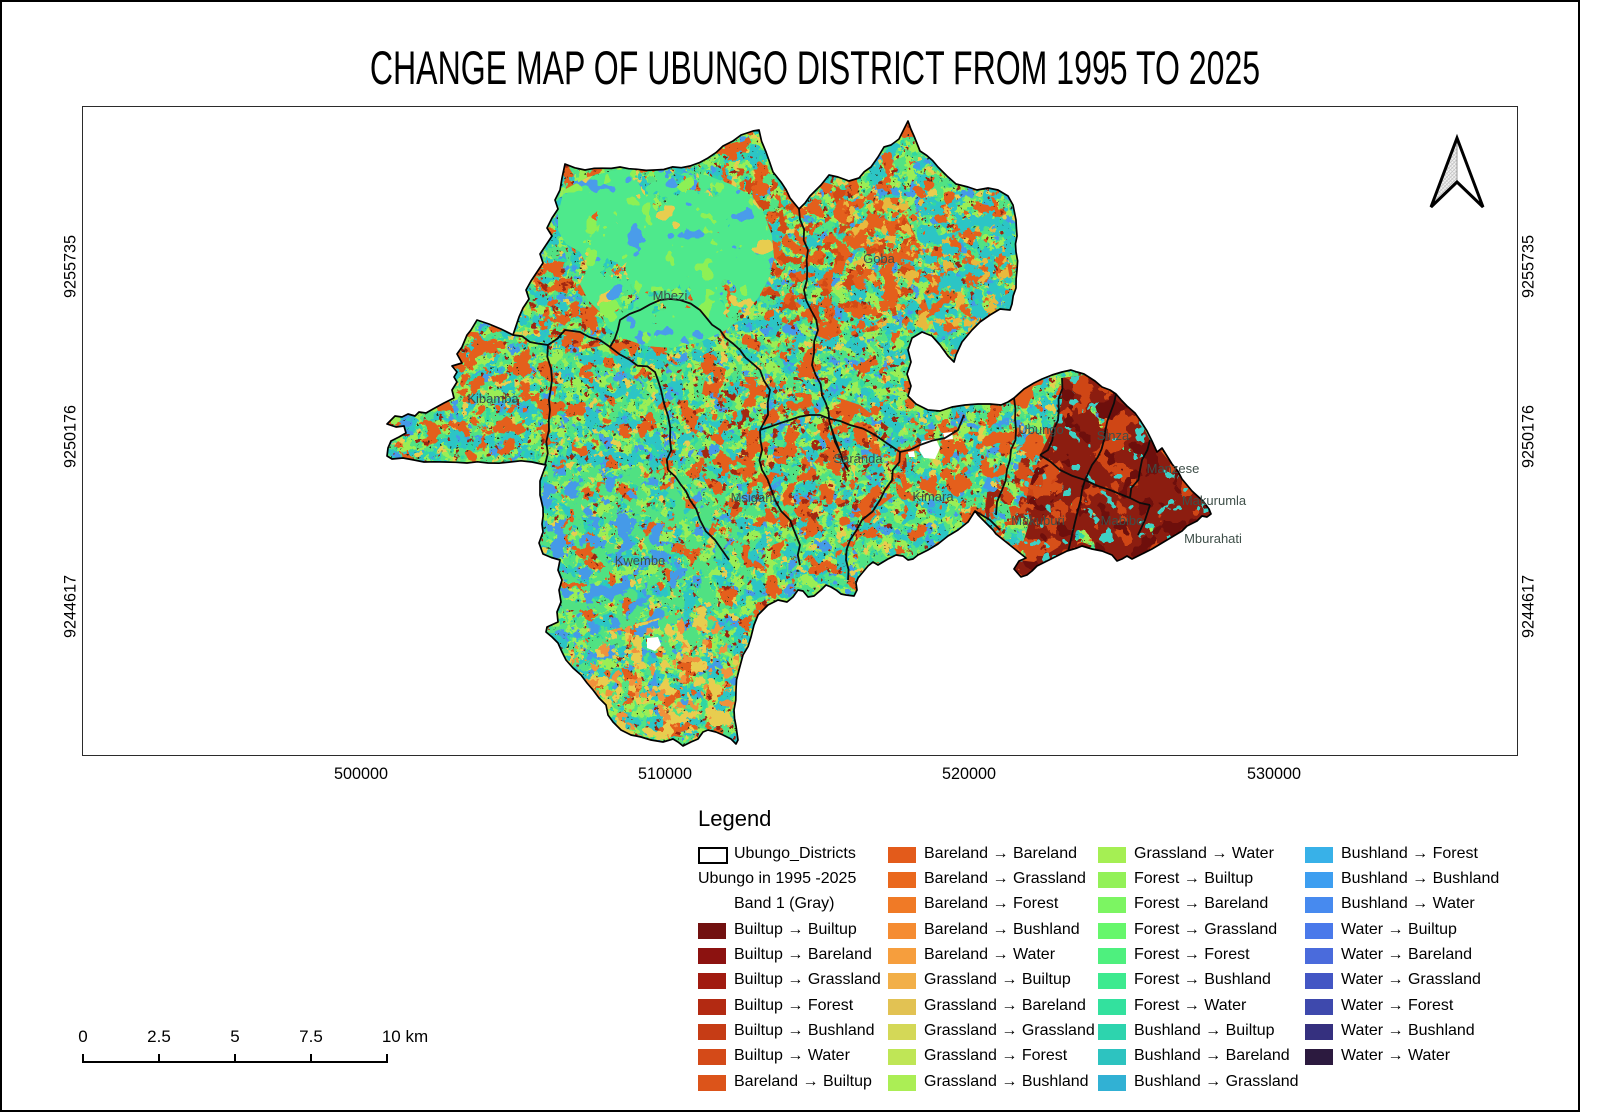 The height and width of the screenshot is (1114, 1600). What do you see at coordinates (1113, 435) in the screenshot?
I see `svg-text: Sinza` at bounding box center [1113, 435].